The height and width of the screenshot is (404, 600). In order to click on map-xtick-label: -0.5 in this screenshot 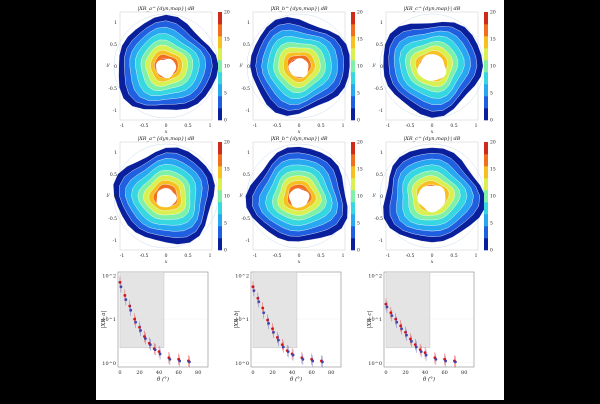, I will do `click(144, 126)`.